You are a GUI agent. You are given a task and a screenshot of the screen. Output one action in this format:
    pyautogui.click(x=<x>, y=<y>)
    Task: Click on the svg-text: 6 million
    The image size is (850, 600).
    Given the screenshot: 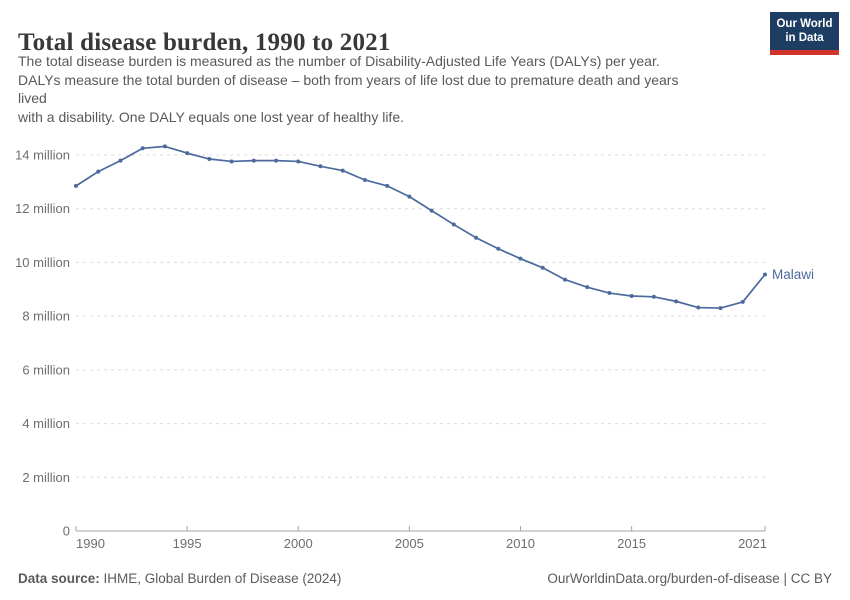 What is the action you would take?
    pyautogui.click(x=46, y=369)
    